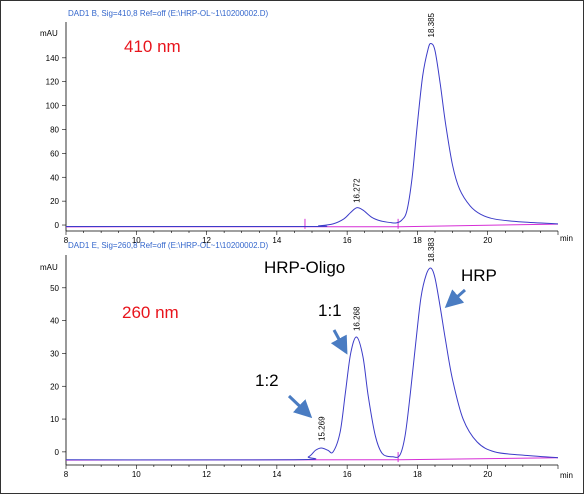 This screenshot has width=584, height=494. What do you see at coordinates (417, 240) in the screenshot?
I see `panel1-x-tick-label: 18` at bounding box center [417, 240].